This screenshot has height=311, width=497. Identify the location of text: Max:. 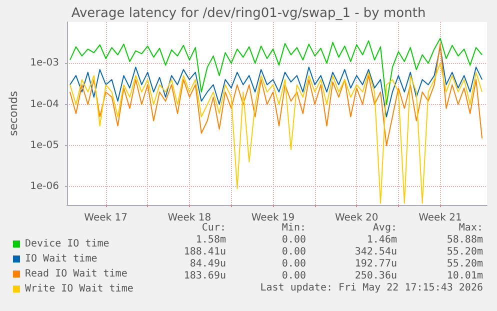
(470, 228).